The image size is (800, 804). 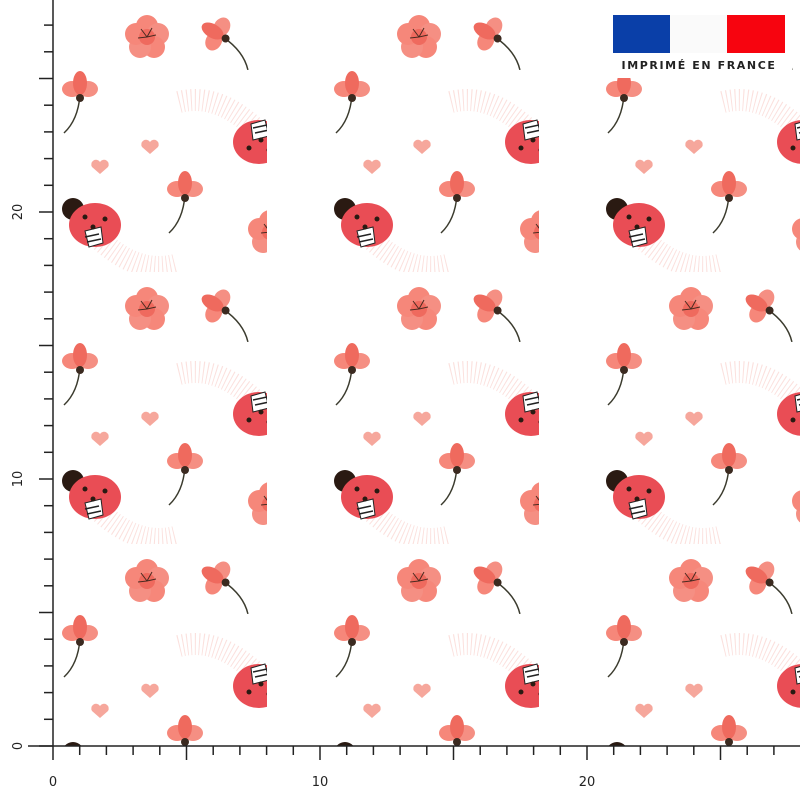 I want to click on badge-text: IMPRIMÉ EN FRANCE, so click(x=699, y=65).